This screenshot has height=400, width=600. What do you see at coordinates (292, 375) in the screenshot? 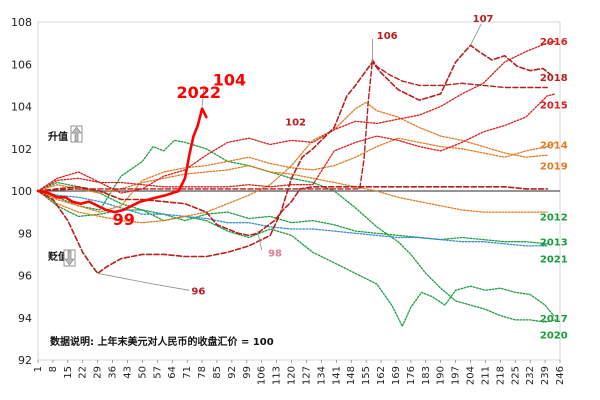
I see `x-tick-label: 120` at bounding box center [292, 375].